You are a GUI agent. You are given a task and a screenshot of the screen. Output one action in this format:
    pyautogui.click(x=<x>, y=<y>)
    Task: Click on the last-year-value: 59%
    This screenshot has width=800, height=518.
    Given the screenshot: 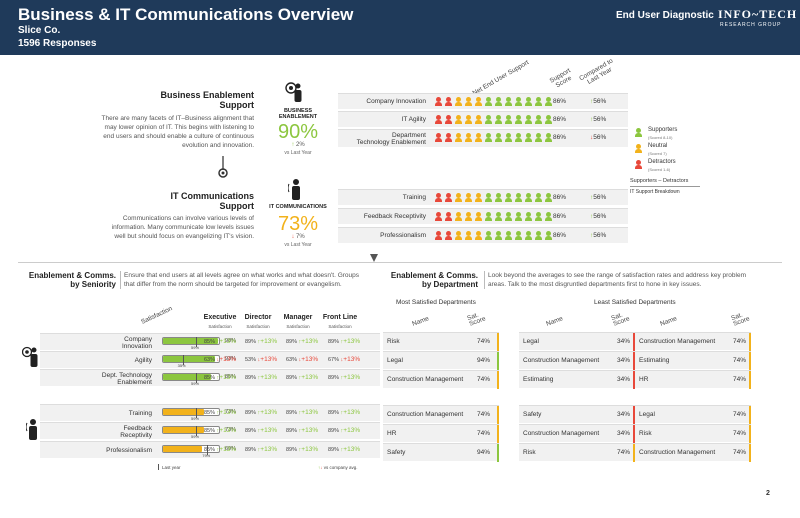 What is the action you would take?
    pyautogui.click(x=195, y=347)
    